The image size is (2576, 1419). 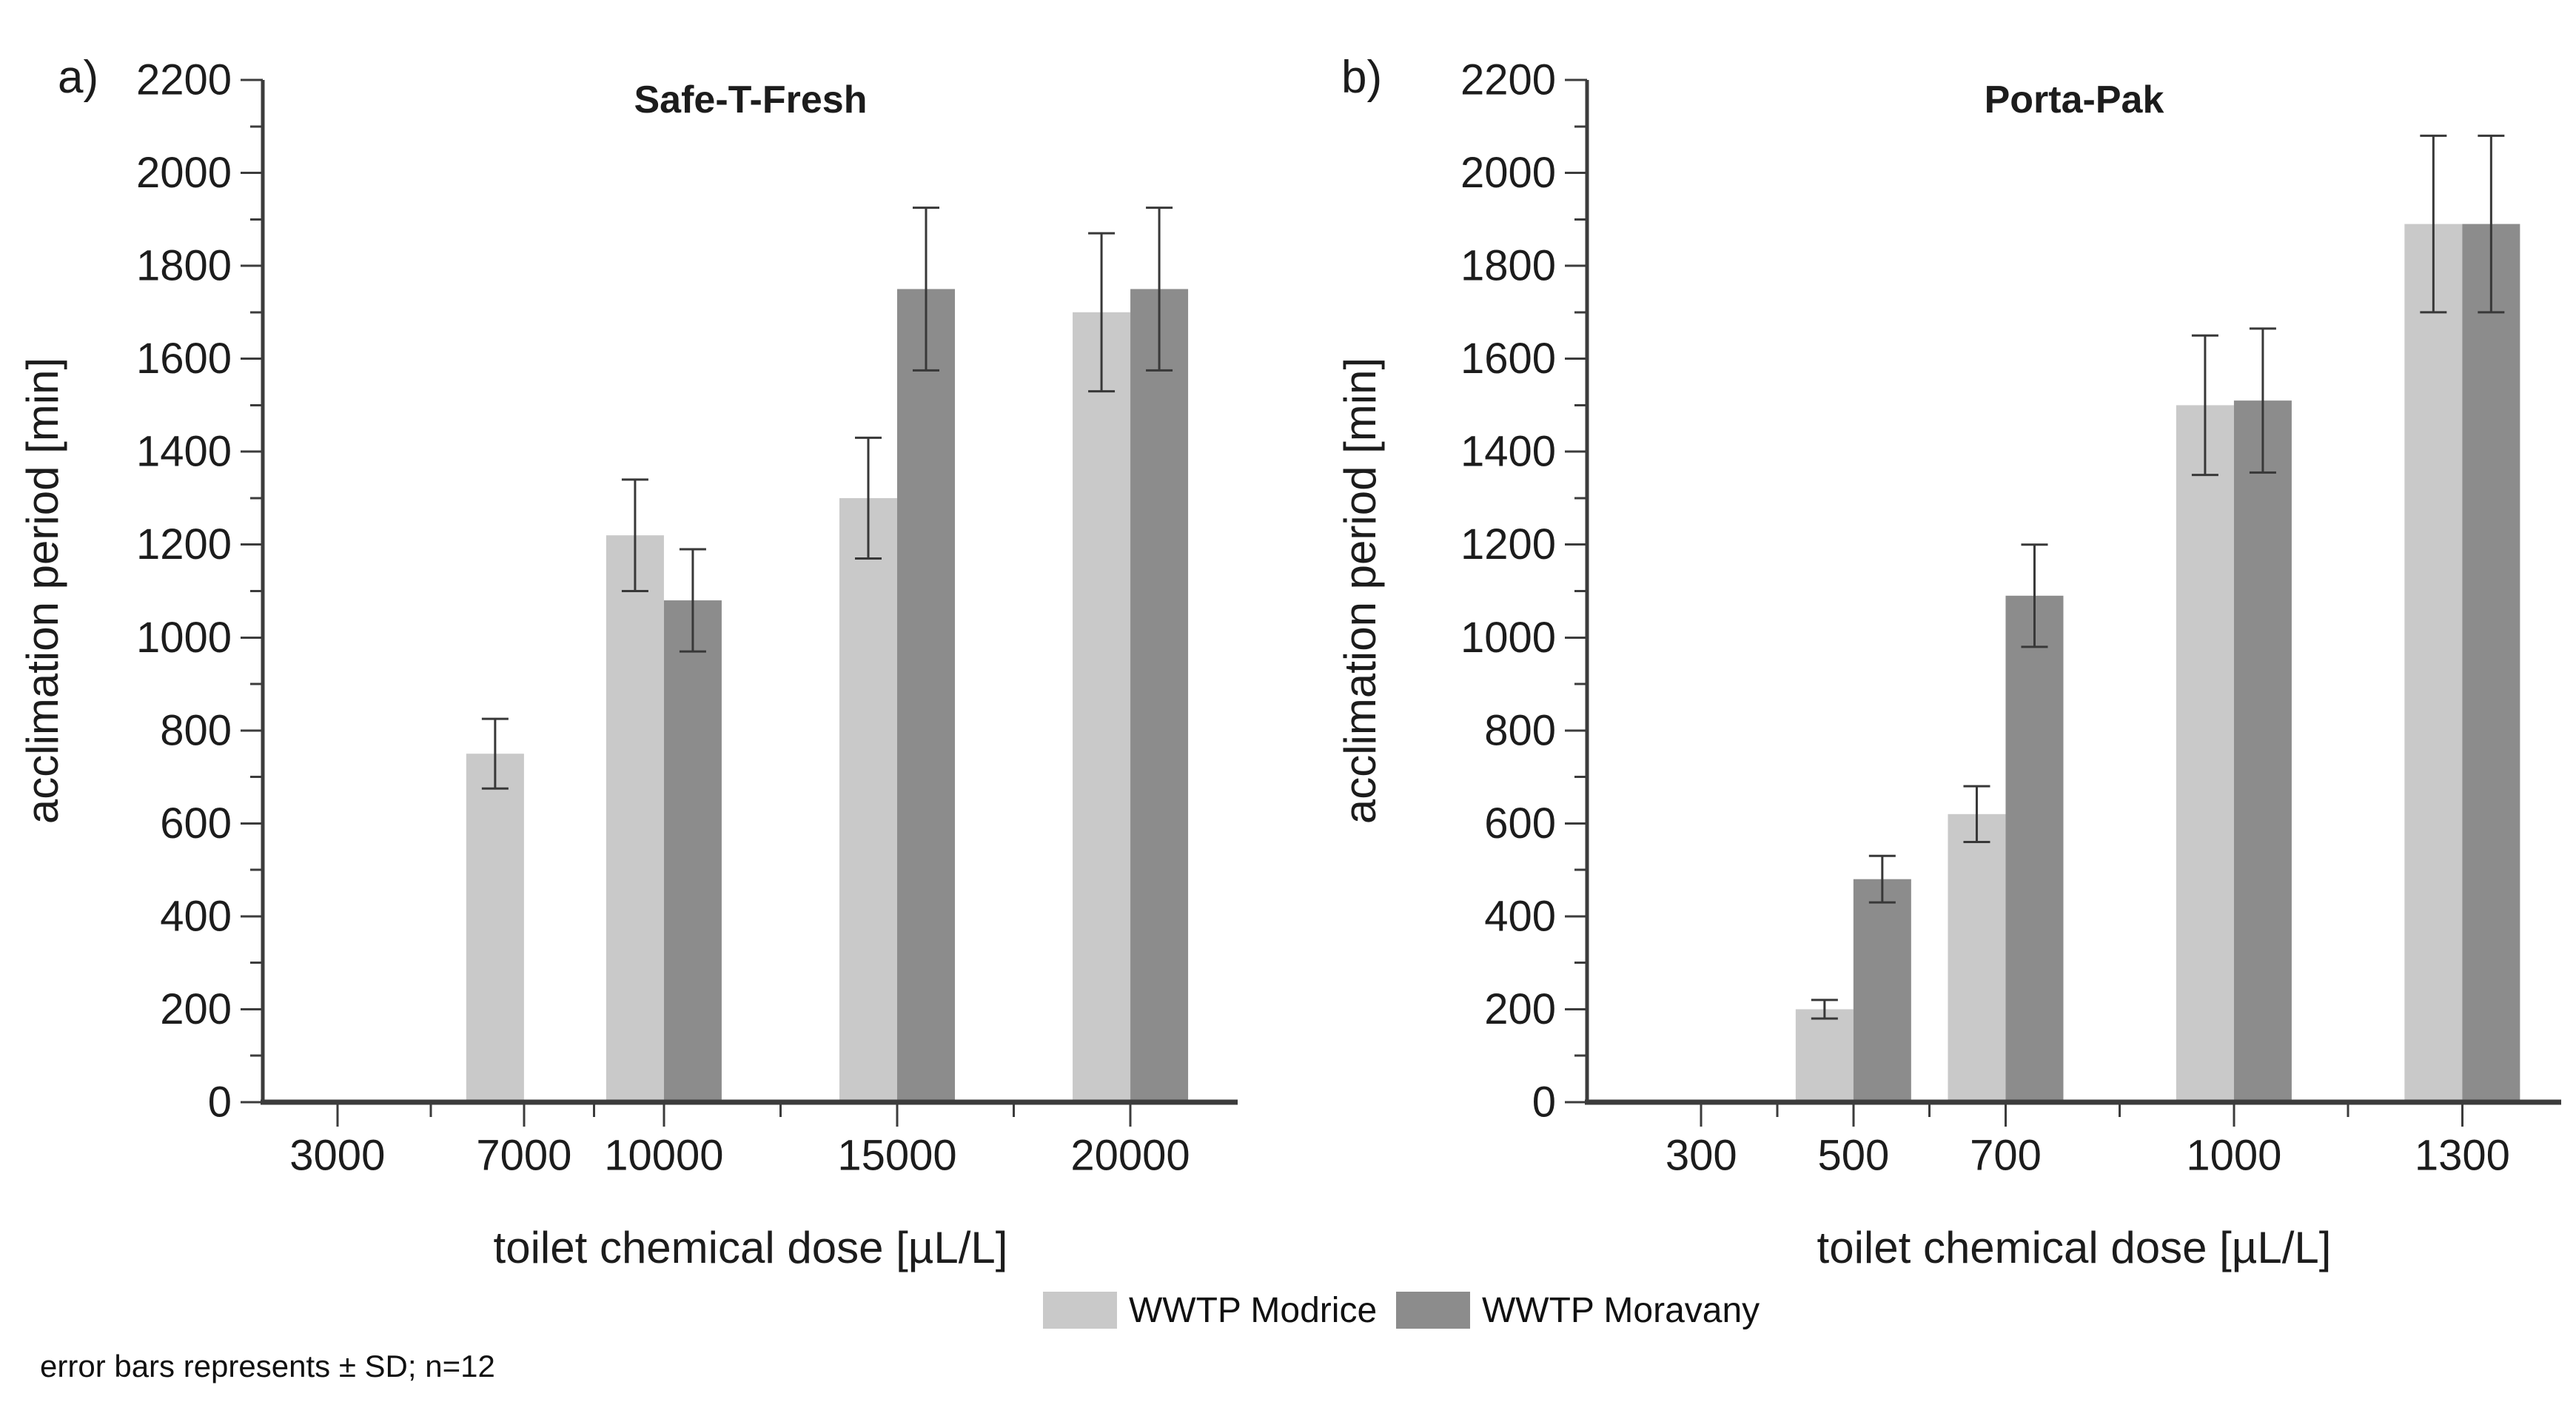 What do you see at coordinates (1361, 77) in the screenshot?
I see `panel-letter-b: b)` at bounding box center [1361, 77].